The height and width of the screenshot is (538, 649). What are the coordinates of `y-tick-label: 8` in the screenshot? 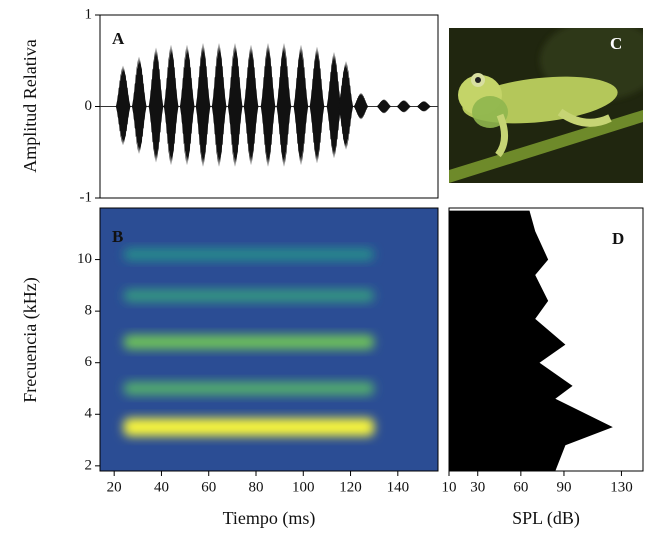 It's located at (89, 311).